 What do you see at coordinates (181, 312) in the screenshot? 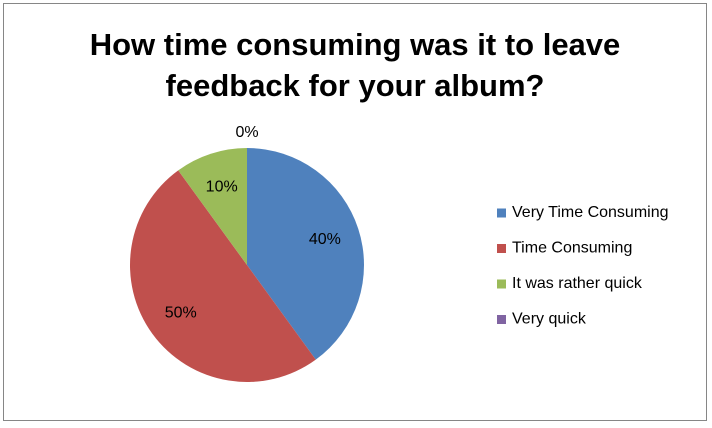
I see `data-label: 50%` at bounding box center [181, 312].